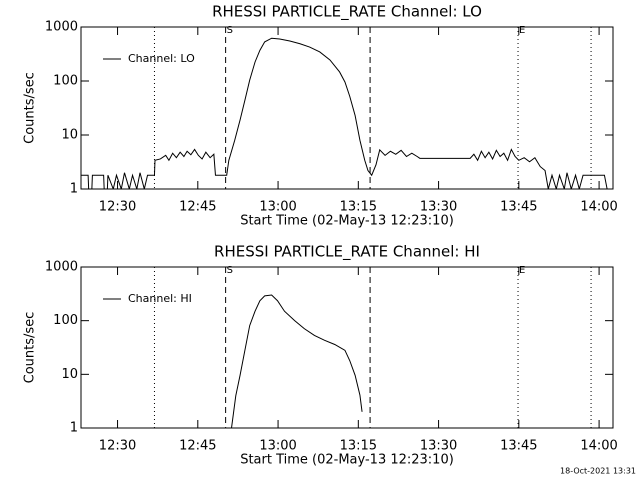 Image resolution: width=640 pixels, height=480 pixels. What do you see at coordinates (347, 252) in the screenshot?
I see `chart-title: RHESSI PARTICLE_RATE Channel: HI` at bounding box center [347, 252].